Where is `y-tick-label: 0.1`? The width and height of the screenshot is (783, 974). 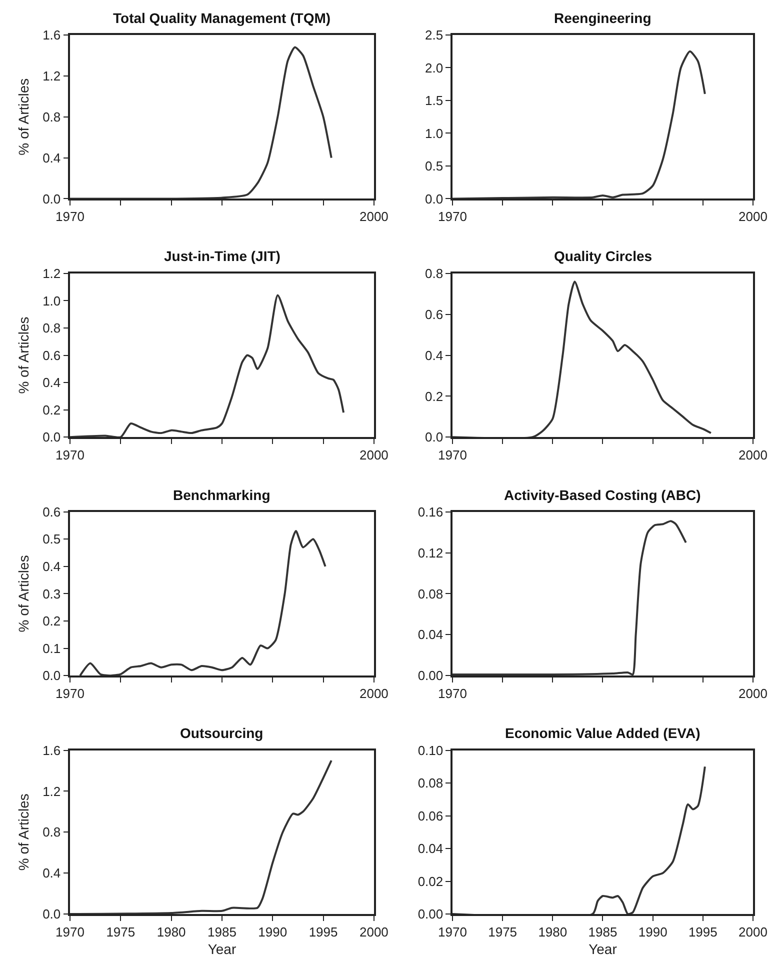
y-tick-label: 0.1 is located at coordinates (51, 648).